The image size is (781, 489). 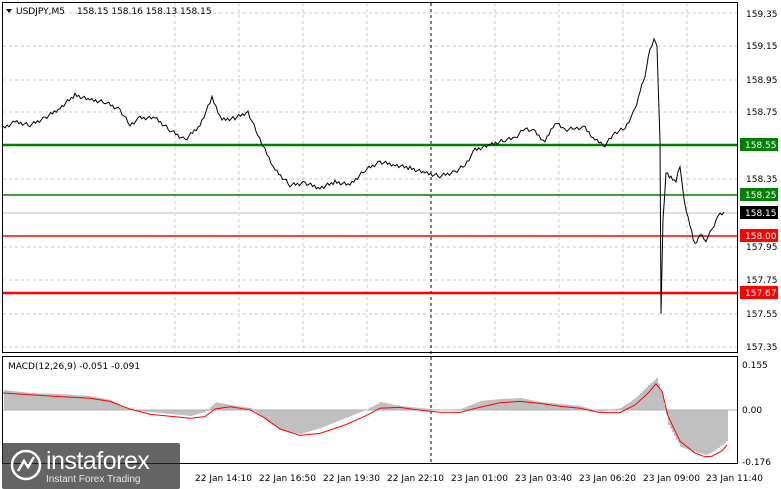 What do you see at coordinates (762, 81) in the screenshot?
I see `price-tick: 158.95` at bounding box center [762, 81].